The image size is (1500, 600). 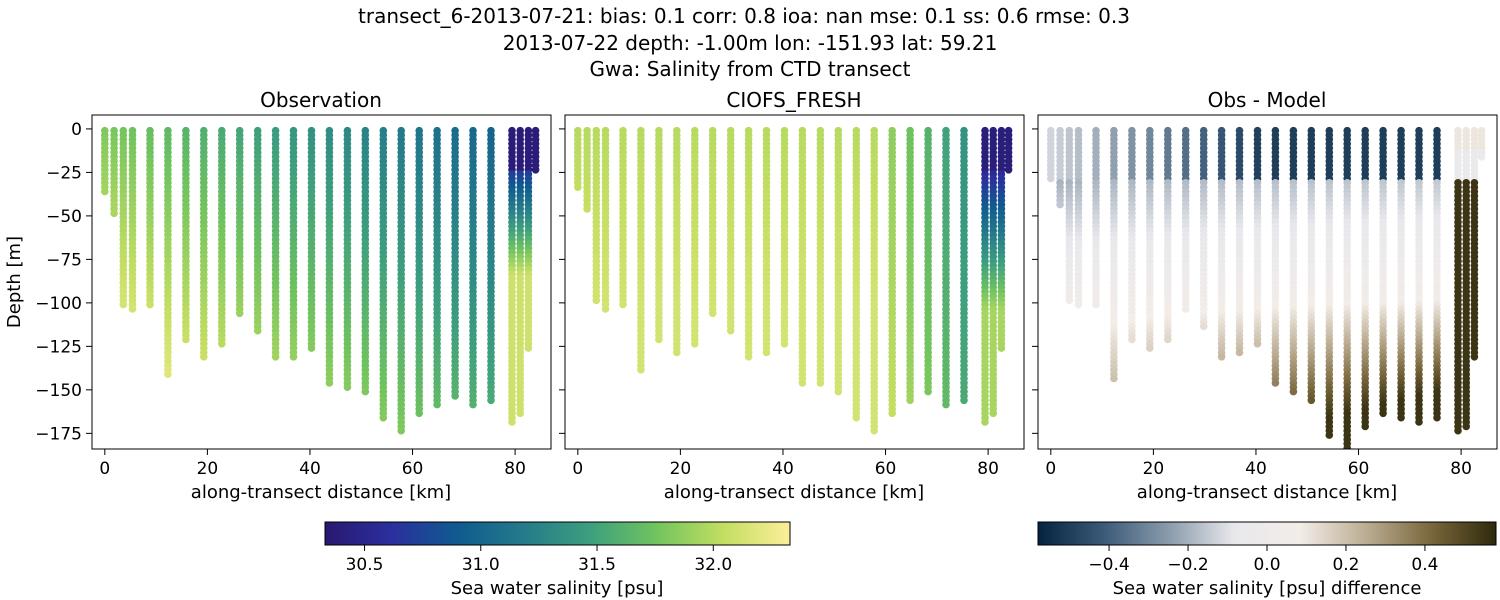 What do you see at coordinates (58, 304) in the screenshot?
I see `observation-y-tick-label: −100` at bounding box center [58, 304].